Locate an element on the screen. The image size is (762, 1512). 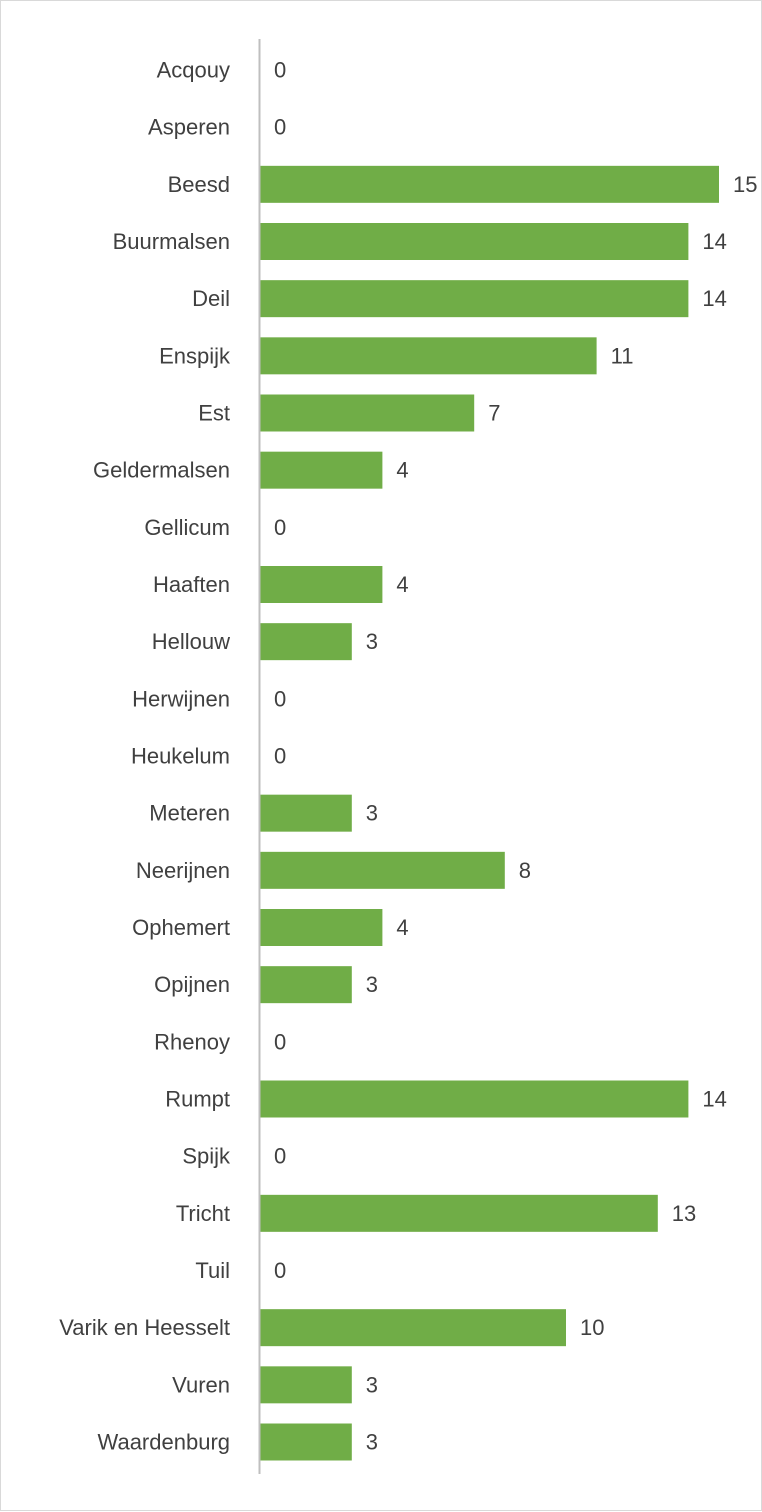
data-label-geldermalsen: 4 is located at coordinates (402, 470).